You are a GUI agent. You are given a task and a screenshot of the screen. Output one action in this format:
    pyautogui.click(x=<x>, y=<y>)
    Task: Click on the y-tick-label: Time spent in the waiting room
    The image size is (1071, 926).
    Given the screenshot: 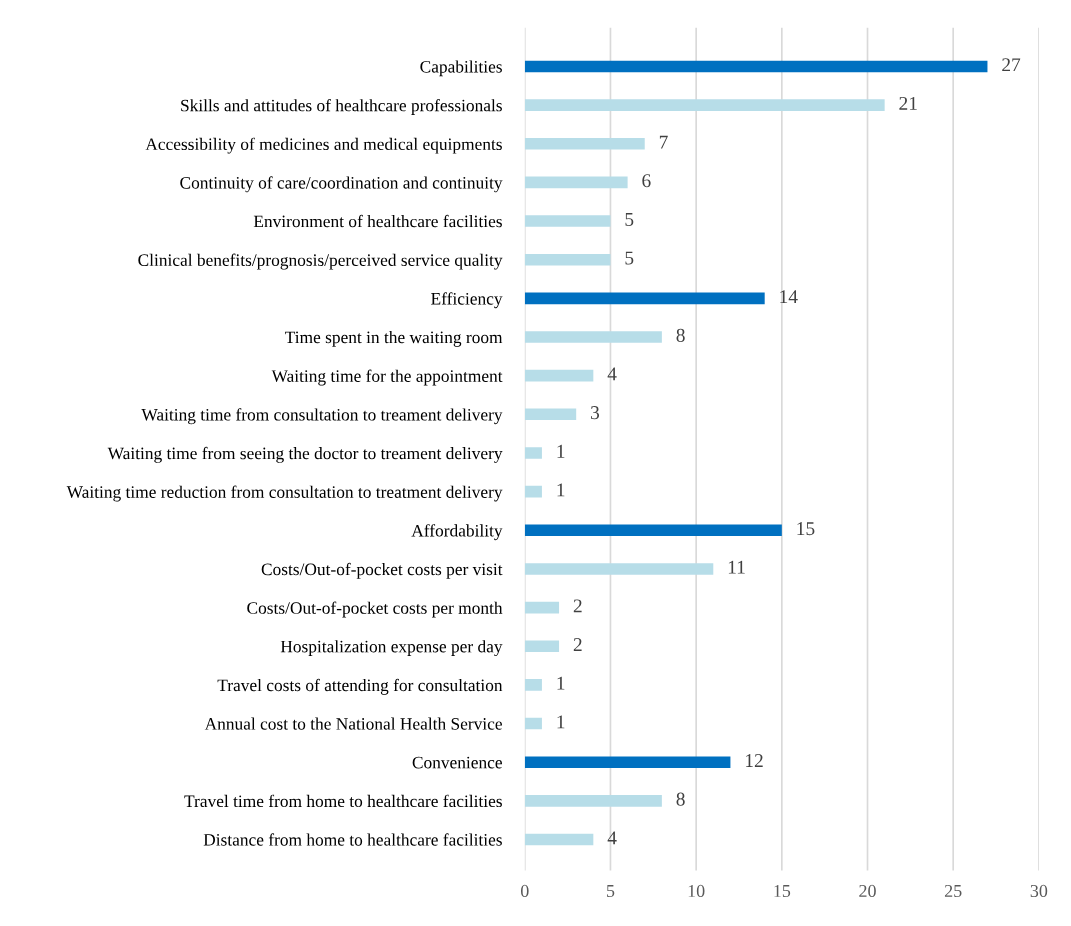 What is the action you would take?
    pyautogui.click(x=394, y=338)
    